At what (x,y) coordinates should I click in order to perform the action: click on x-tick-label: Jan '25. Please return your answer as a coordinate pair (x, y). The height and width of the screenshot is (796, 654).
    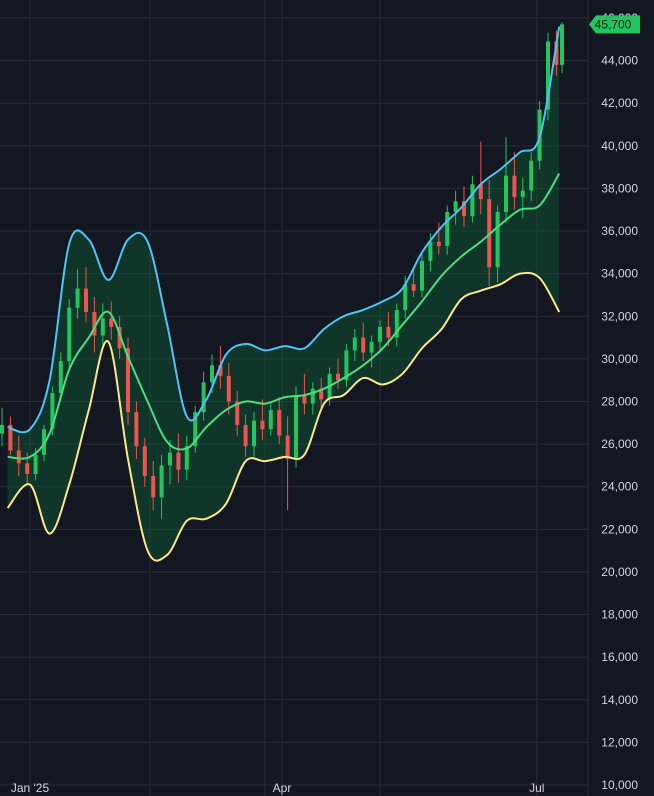
    Looking at the image, I should click on (30, 788).